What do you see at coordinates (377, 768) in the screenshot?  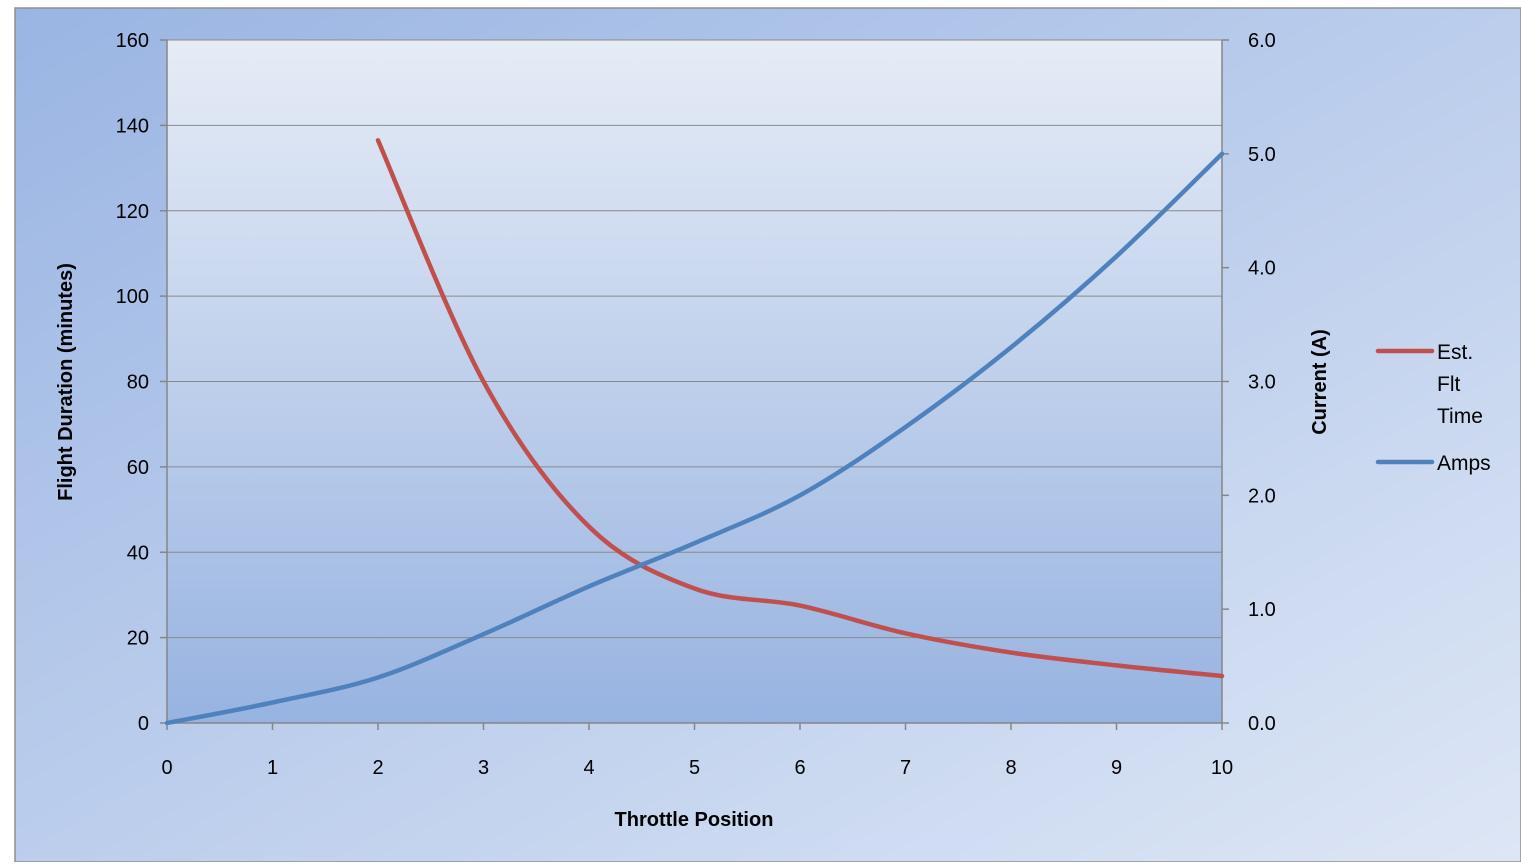 I see `x-tick-label: 2` at bounding box center [377, 768].